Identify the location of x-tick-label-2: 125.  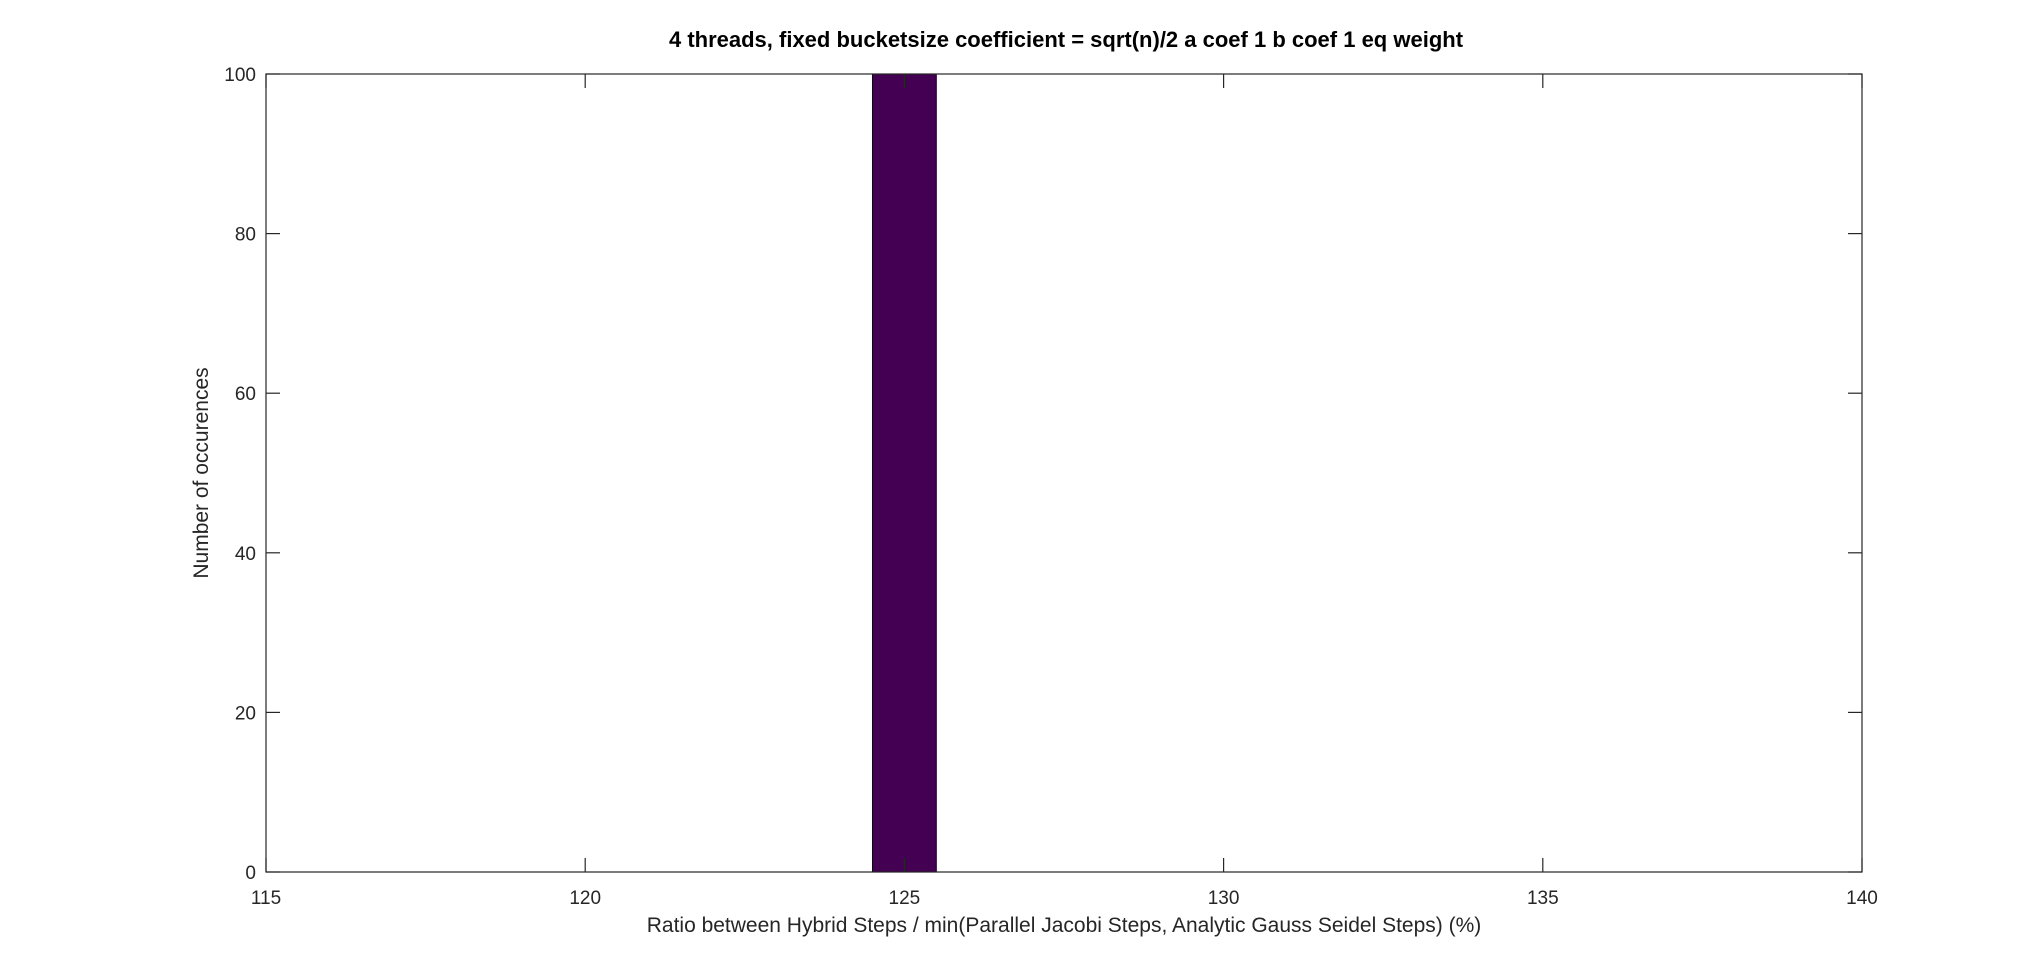
(905, 898).